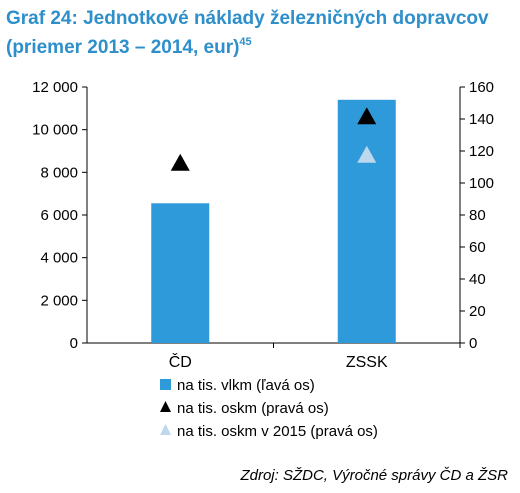  I want to click on chart-subtitle-text: (priemer 2013 – 2014, eur), so click(122, 47).